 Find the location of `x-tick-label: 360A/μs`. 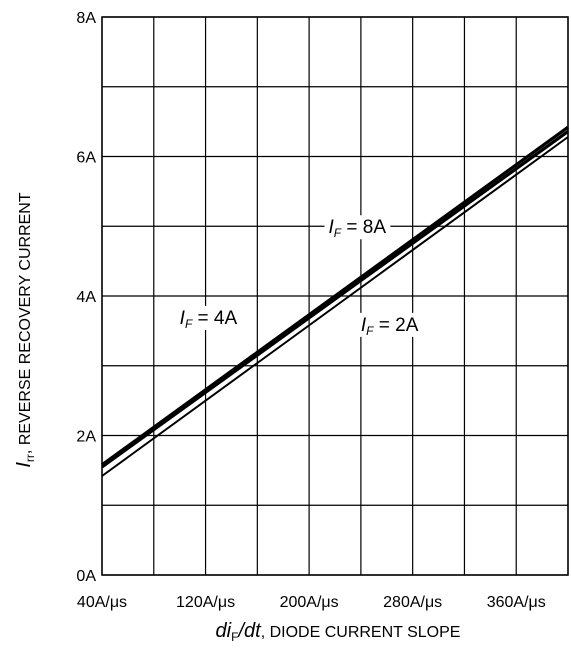

x-tick-label: 360A/μs is located at coordinates (516, 602).